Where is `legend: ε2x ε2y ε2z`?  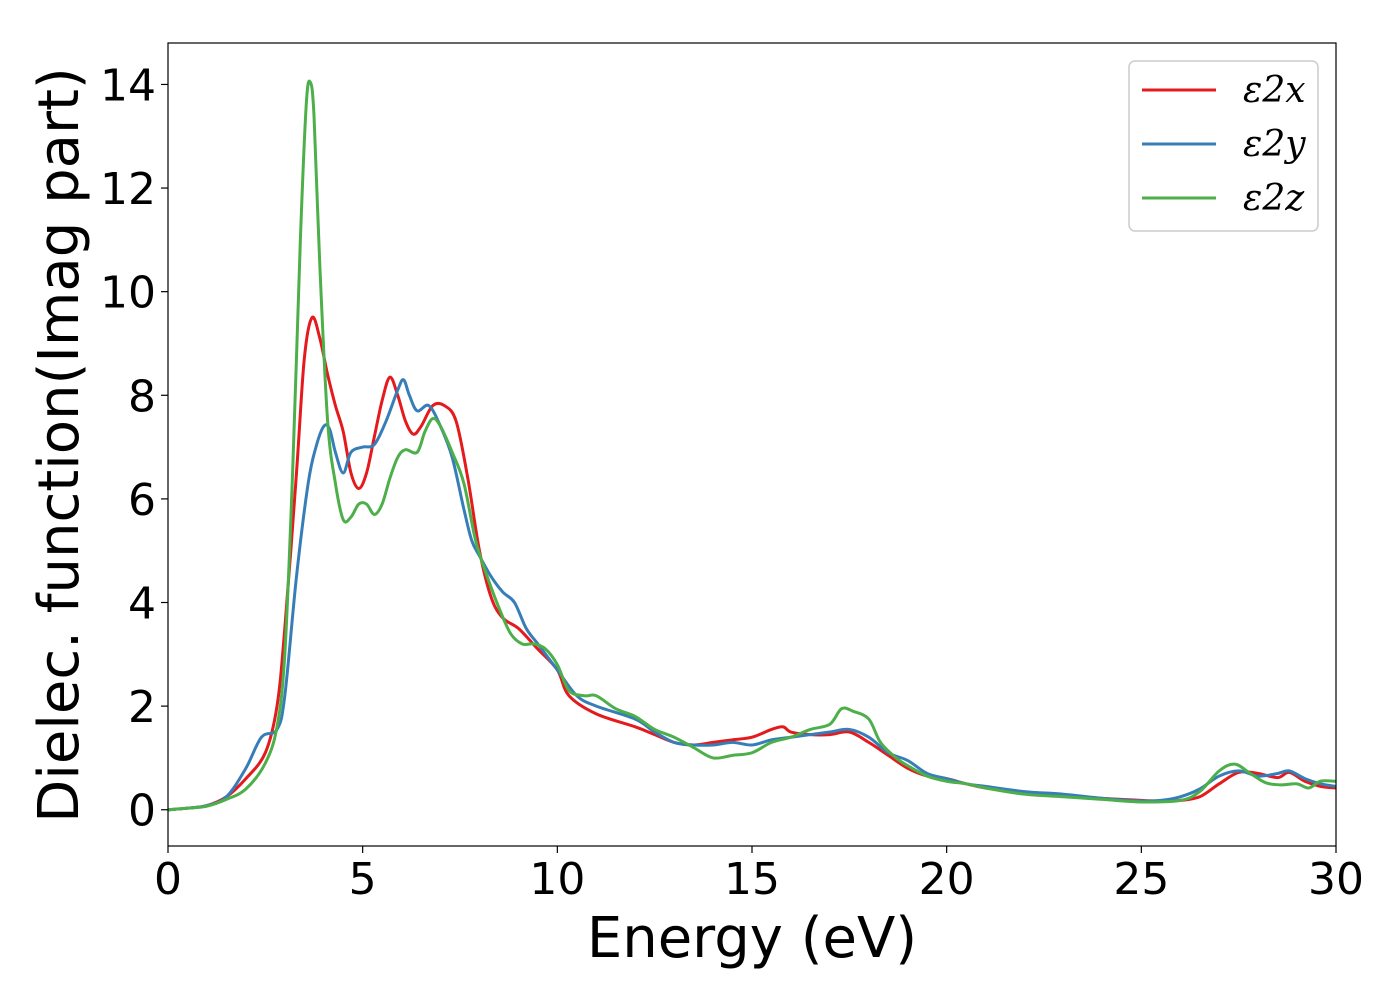 legend: ε2x ε2y ε2z is located at coordinates (1223, 146).